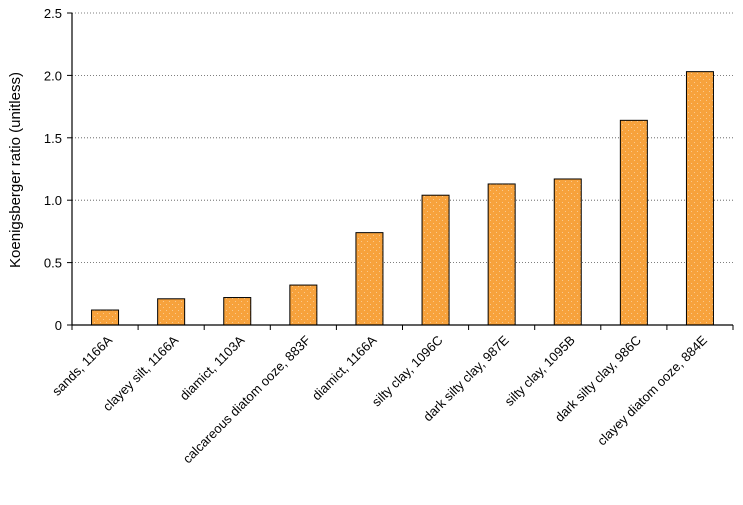 The image size is (743, 505). What do you see at coordinates (540, 371) in the screenshot?
I see `x-tick-label: silty clay, 1095B` at bounding box center [540, 371].